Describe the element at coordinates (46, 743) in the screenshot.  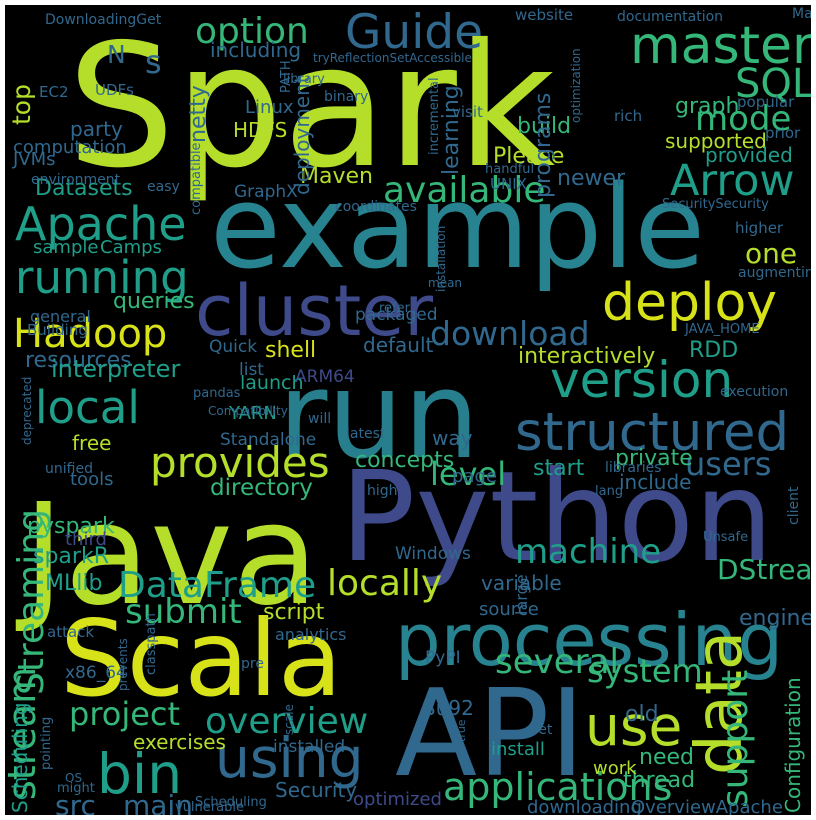
I see `cloud-word-pointing: pointing` at that location.